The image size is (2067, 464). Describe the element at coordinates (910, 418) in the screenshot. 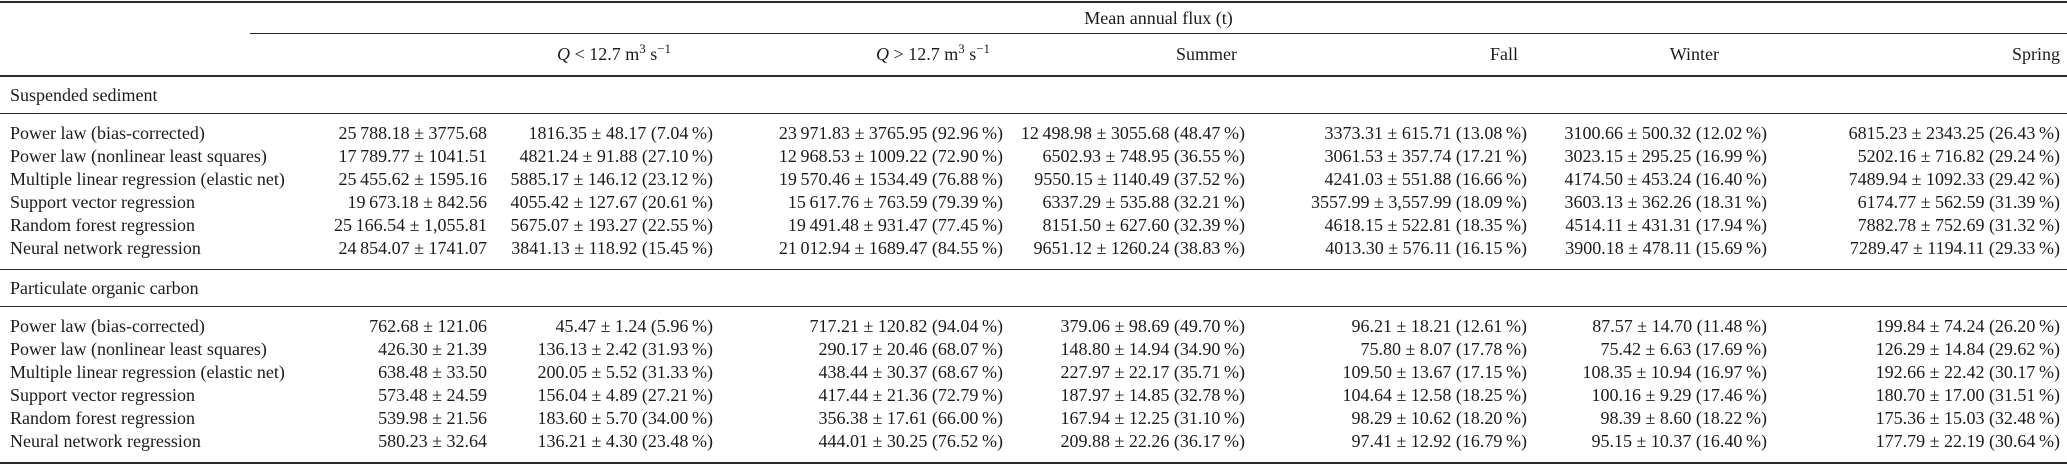

I see `table-cell: 356.38 ± 17.61 (66.00 %)` at that location.